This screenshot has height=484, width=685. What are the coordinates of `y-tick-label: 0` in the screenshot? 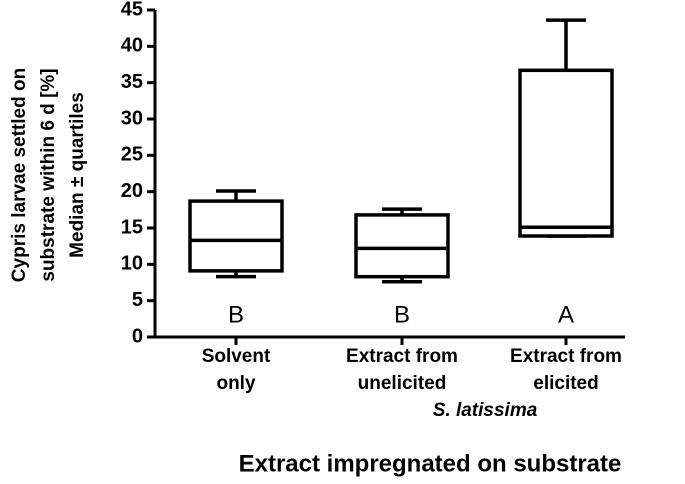 It's located at (137, 336).